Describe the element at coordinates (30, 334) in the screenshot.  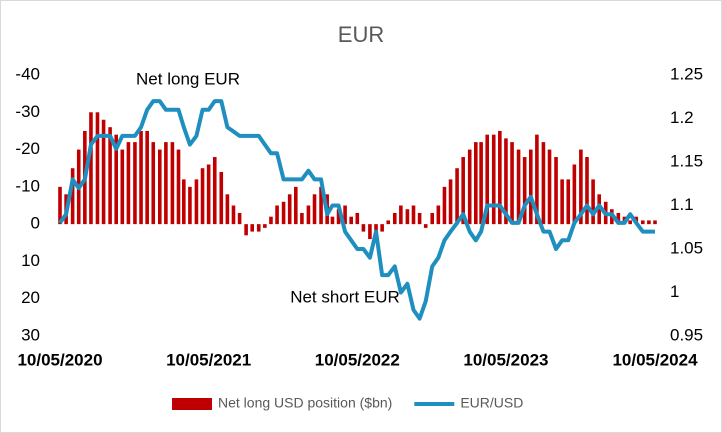
I see `y-tick-label: 30` at that location.